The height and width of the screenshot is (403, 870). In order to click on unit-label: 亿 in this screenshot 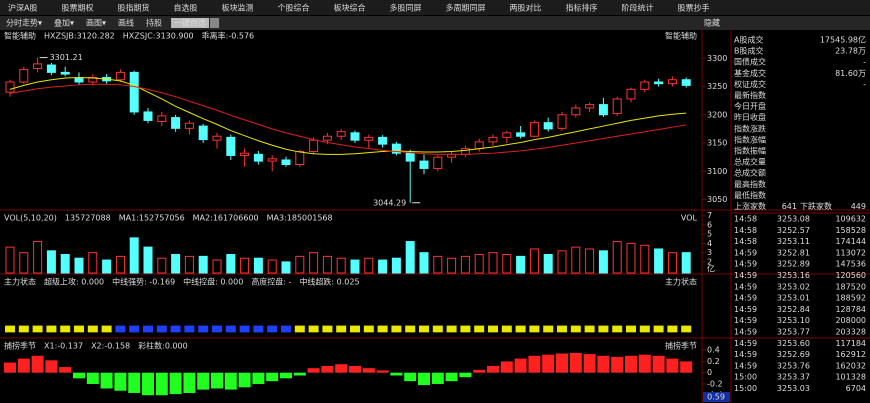, I will do `click(711, 269)`.